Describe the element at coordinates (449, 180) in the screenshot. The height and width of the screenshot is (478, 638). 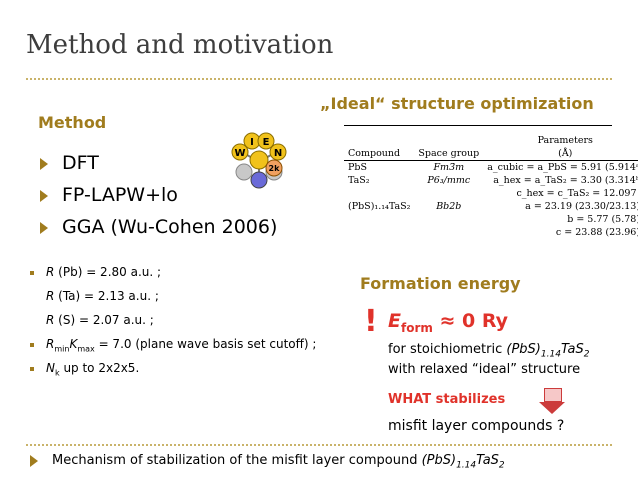
I see `table-cell: P6₃/mmc` at that location.